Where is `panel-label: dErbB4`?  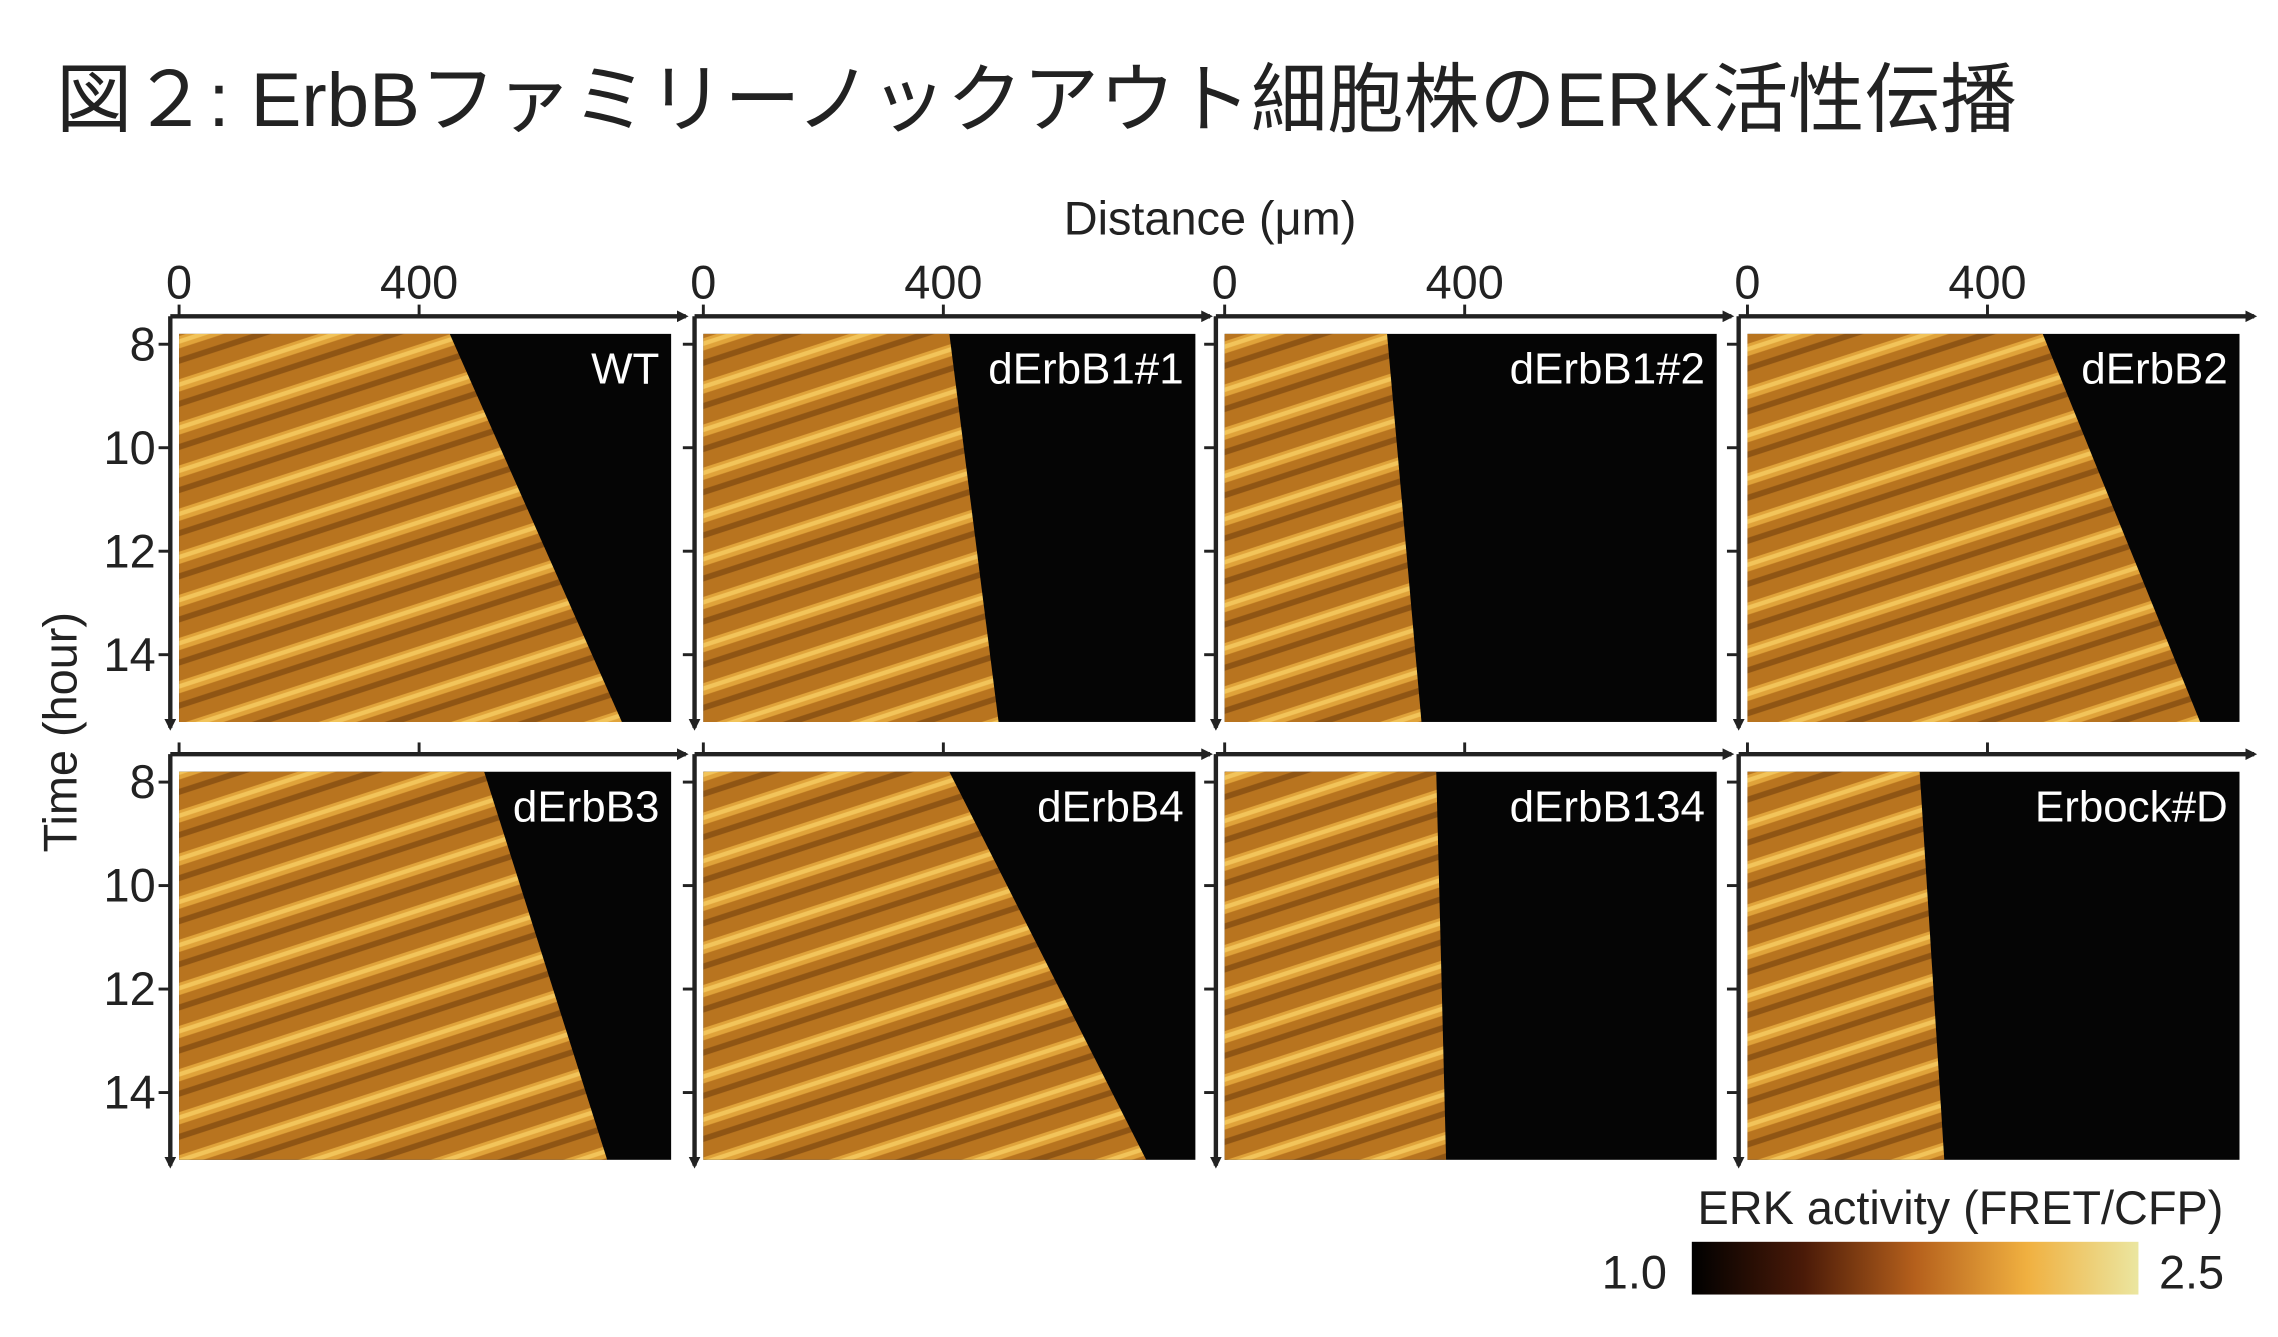 panel-label: dErbB4 is located at coordinates (1110, 807).